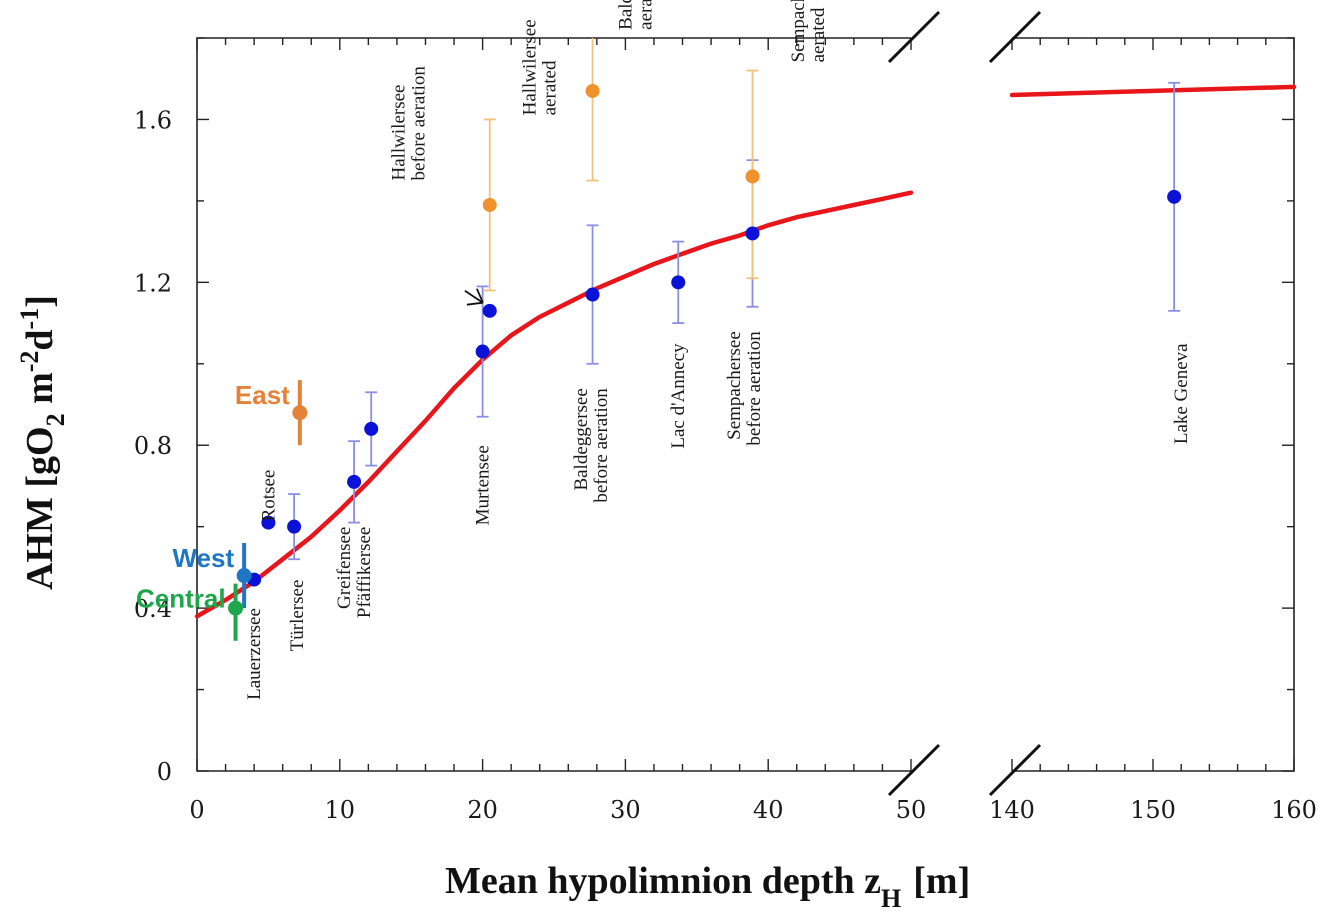 This screenshot has height=911, width=1332. What do you see at coordinates (181, 599) in the screenshot?
I see `region-label-central: Central` at bounding box center [181, 599].